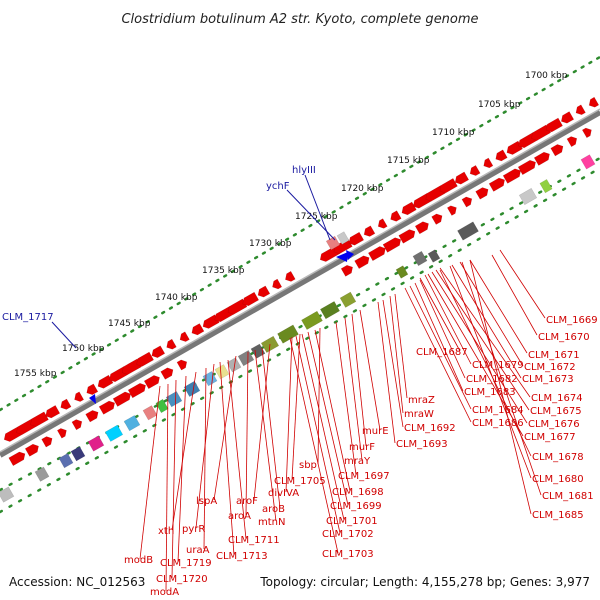  What do you see at coordinates (278, 186) in the screenshot?
I see `gene-label-ychf: ychF` at bounding box center [278, 186].